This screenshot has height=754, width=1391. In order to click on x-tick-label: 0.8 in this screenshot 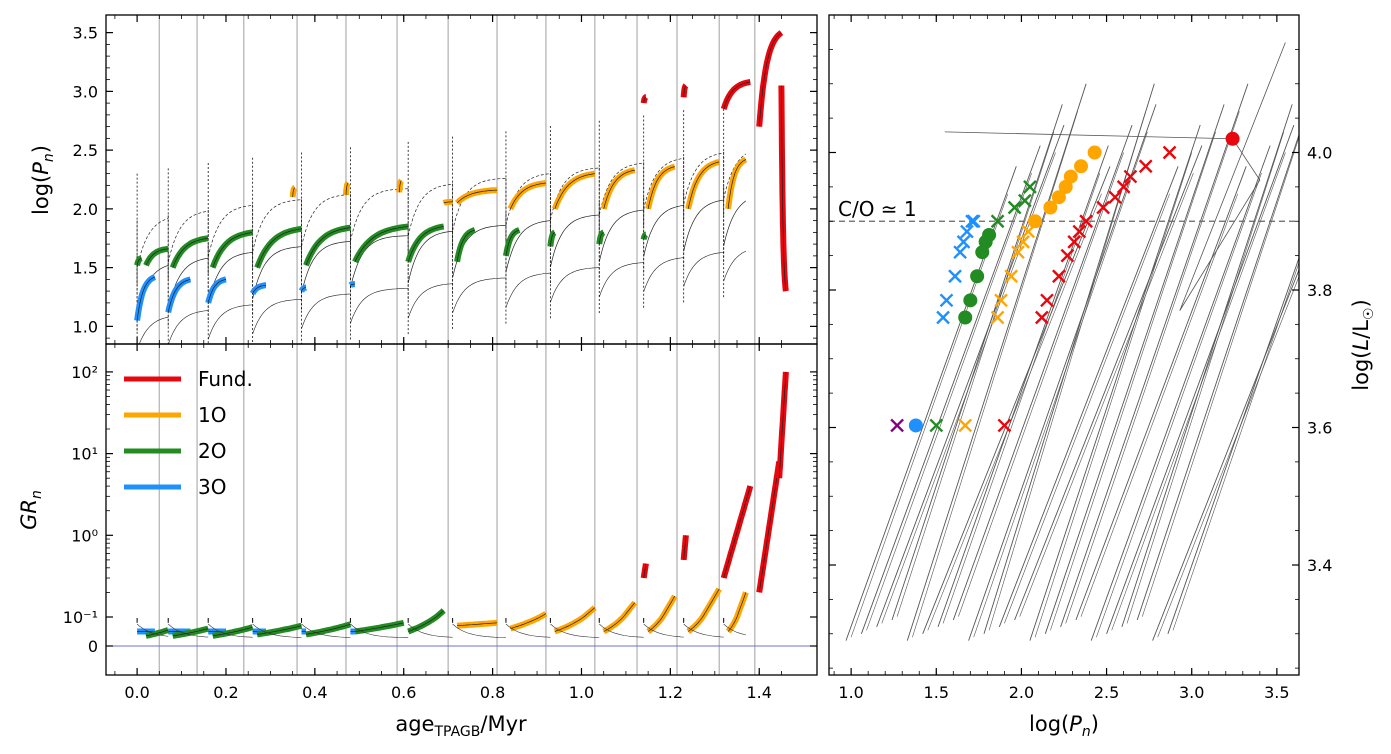, I will do `click(492, 692)`.